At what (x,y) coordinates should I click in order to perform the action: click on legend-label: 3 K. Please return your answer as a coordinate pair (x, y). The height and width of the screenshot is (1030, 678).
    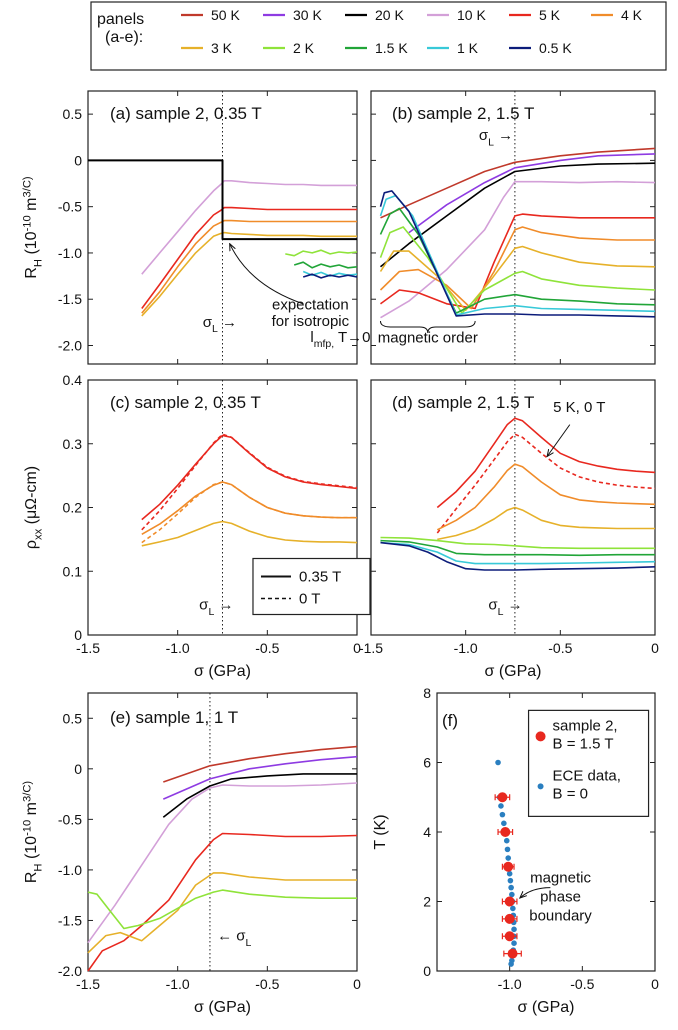
    Looking at the image, I should click on (222, 48).